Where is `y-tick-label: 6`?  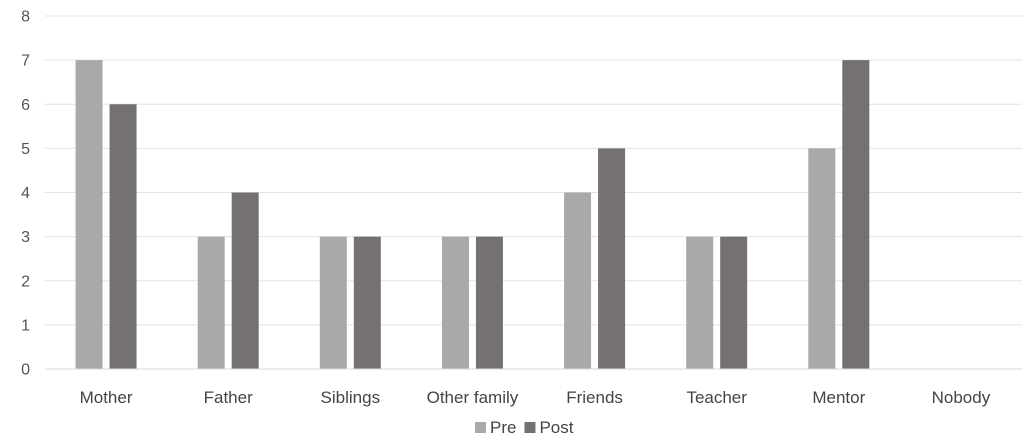
y-tick-label: 6 is located at coordinates (25, 105).